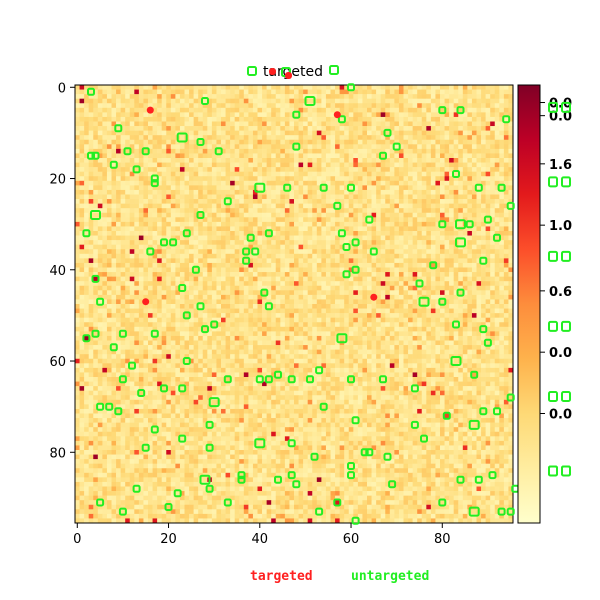 This screenshot has width=600, height=600. What do you see at coordinates (560, 226) in the screenshot?
I see `colorbar-label: 1.0` at bounding box center [560, 226].